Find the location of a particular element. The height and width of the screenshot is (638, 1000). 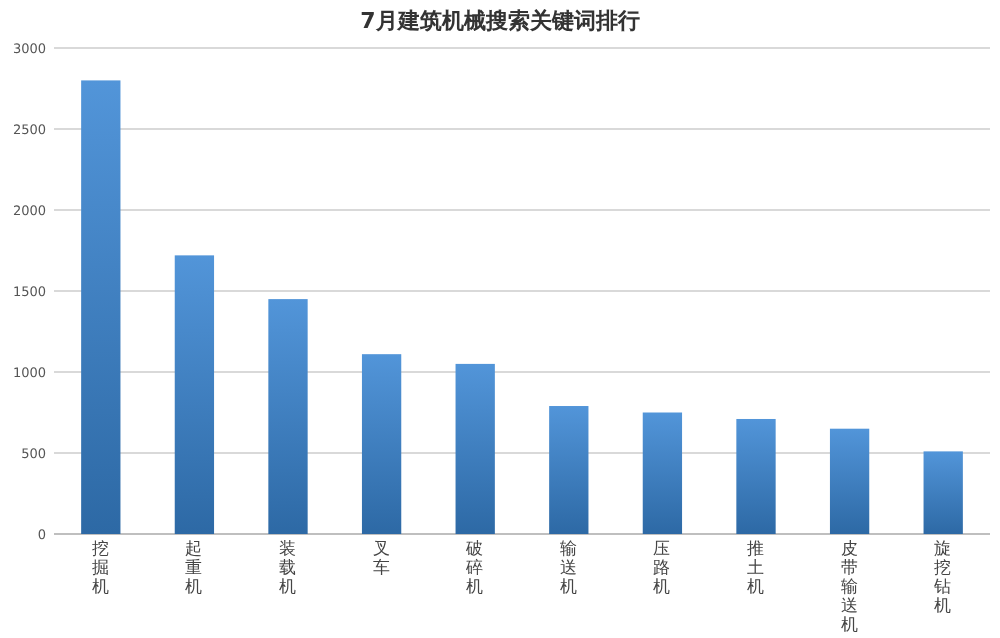

x-tick-label: 装载机 is located at coordinates (288, 568).